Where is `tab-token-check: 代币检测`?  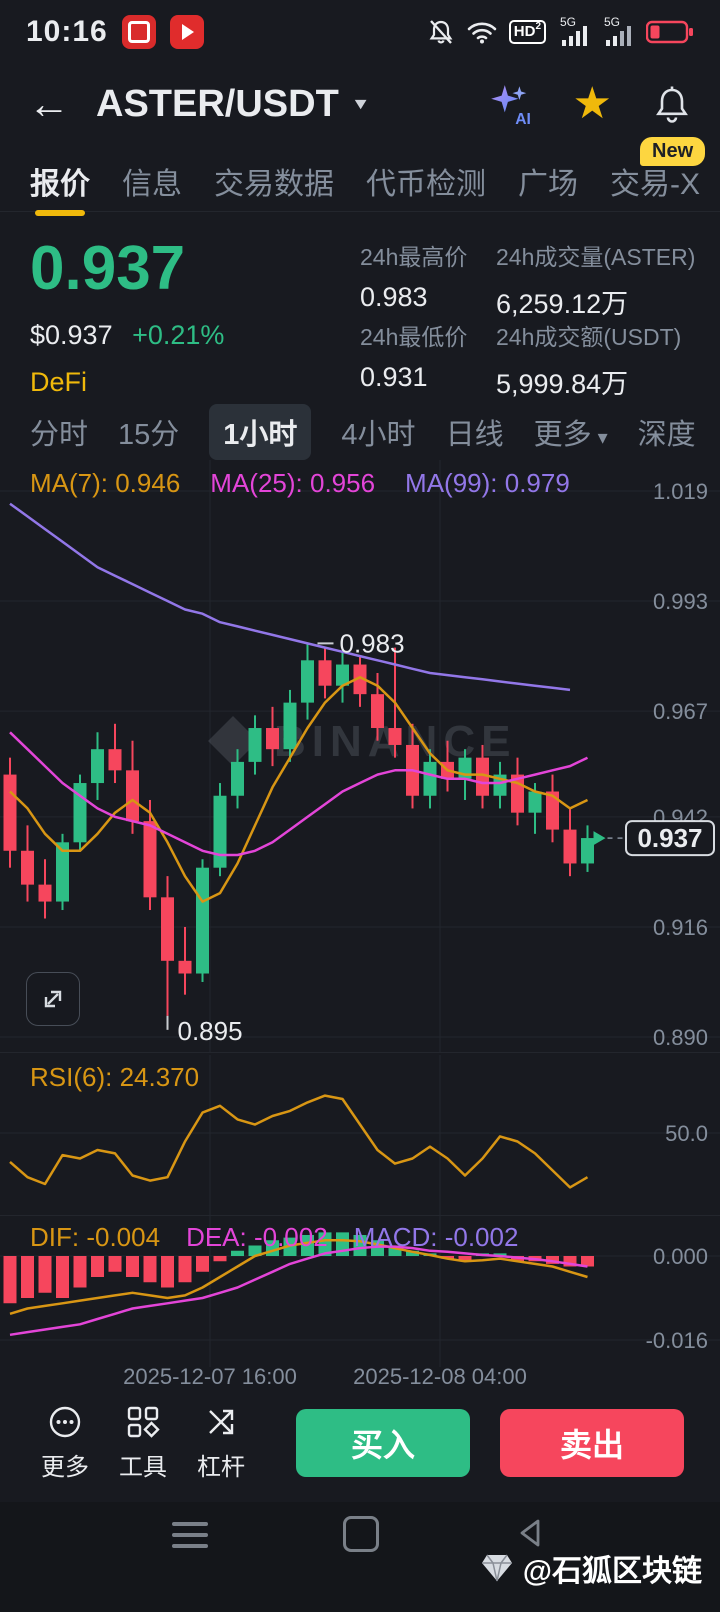 tab-token-check: 代币检测 is located at coordinates (426, 184).